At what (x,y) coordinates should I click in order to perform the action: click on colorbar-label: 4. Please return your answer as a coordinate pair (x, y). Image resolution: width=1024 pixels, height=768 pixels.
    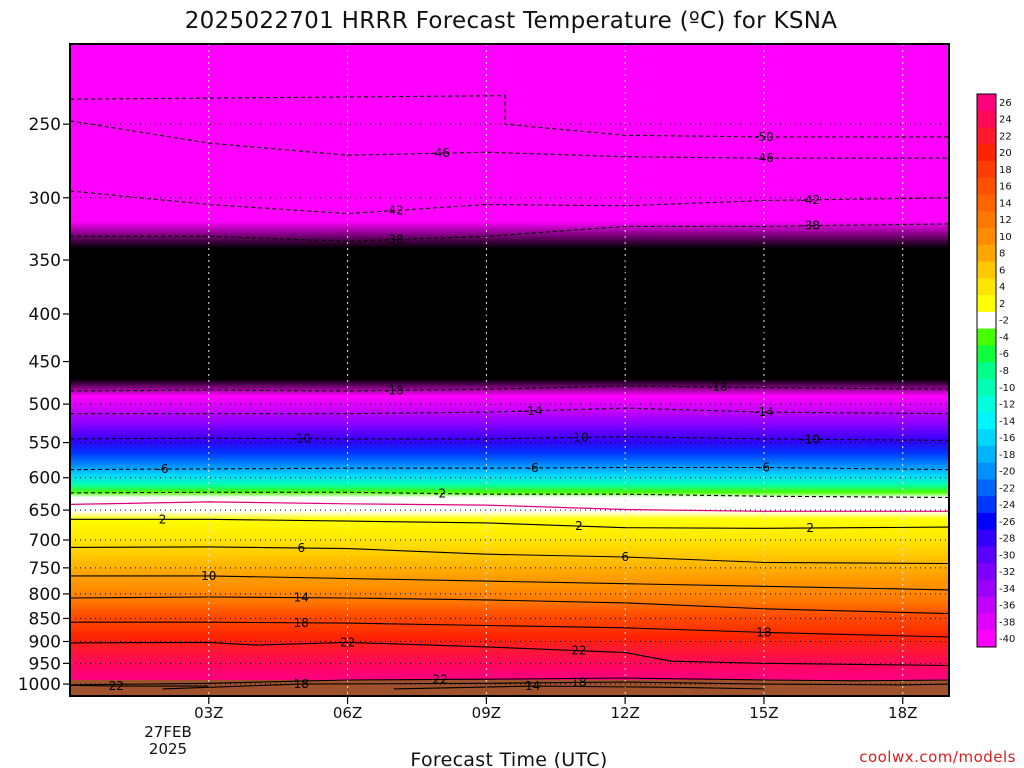
    Looking at the image, I should click on (1002, 287).